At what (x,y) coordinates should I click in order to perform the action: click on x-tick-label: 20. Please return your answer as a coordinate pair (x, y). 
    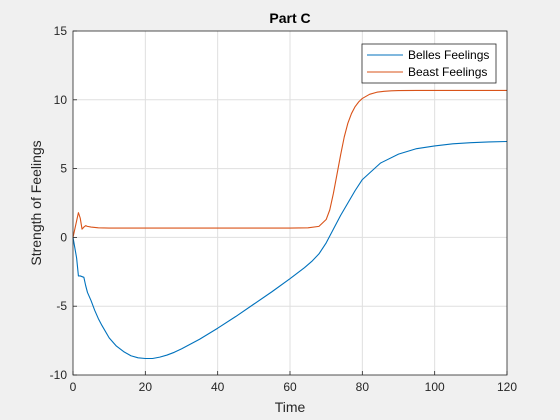
    Looking at the image, I should click on (146, 387).